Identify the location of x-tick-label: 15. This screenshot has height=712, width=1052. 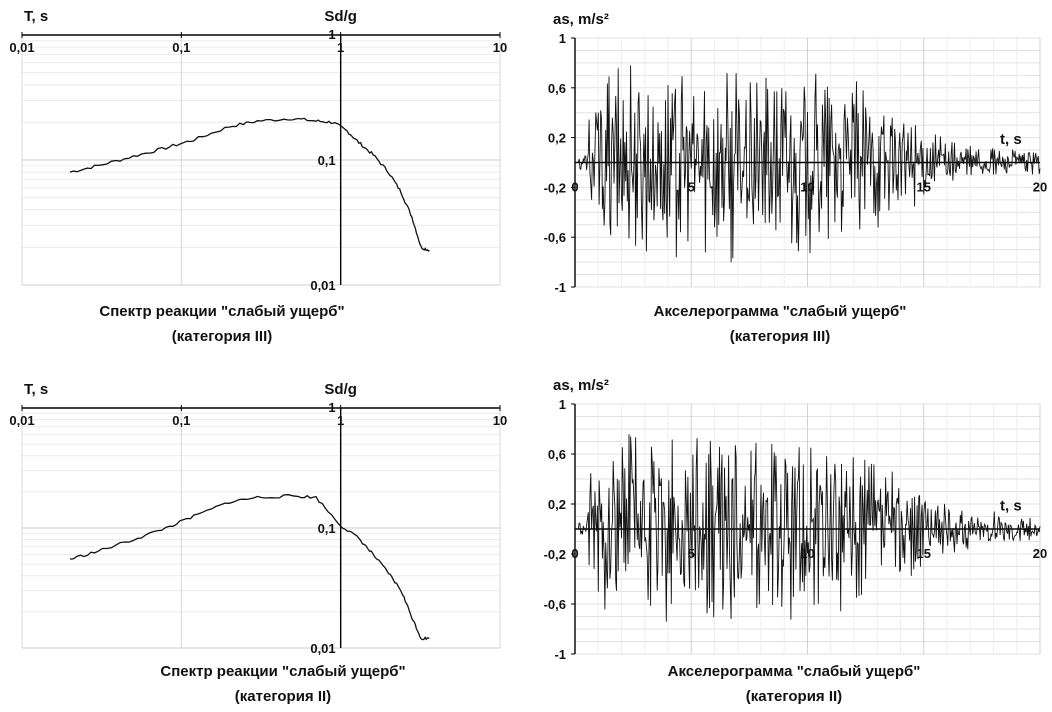
(924, 553).